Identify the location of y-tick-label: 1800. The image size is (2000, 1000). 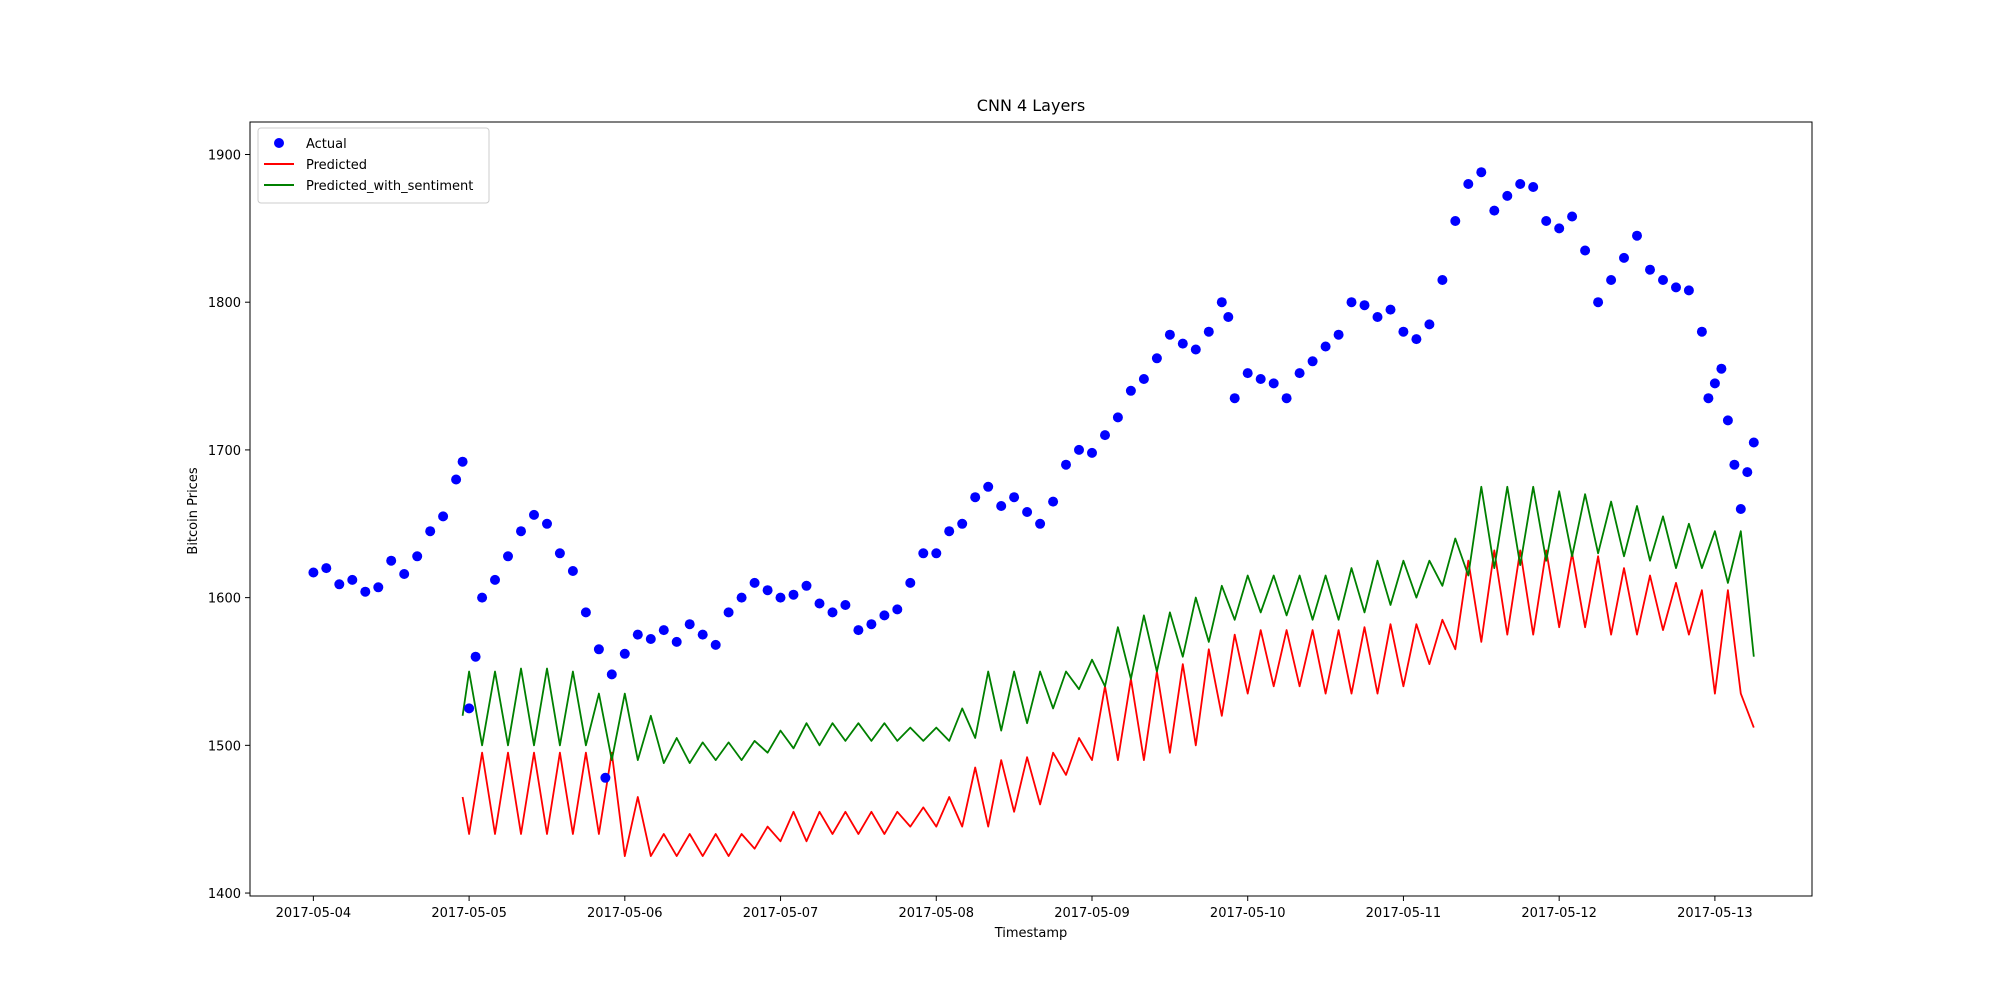
(224, 303).